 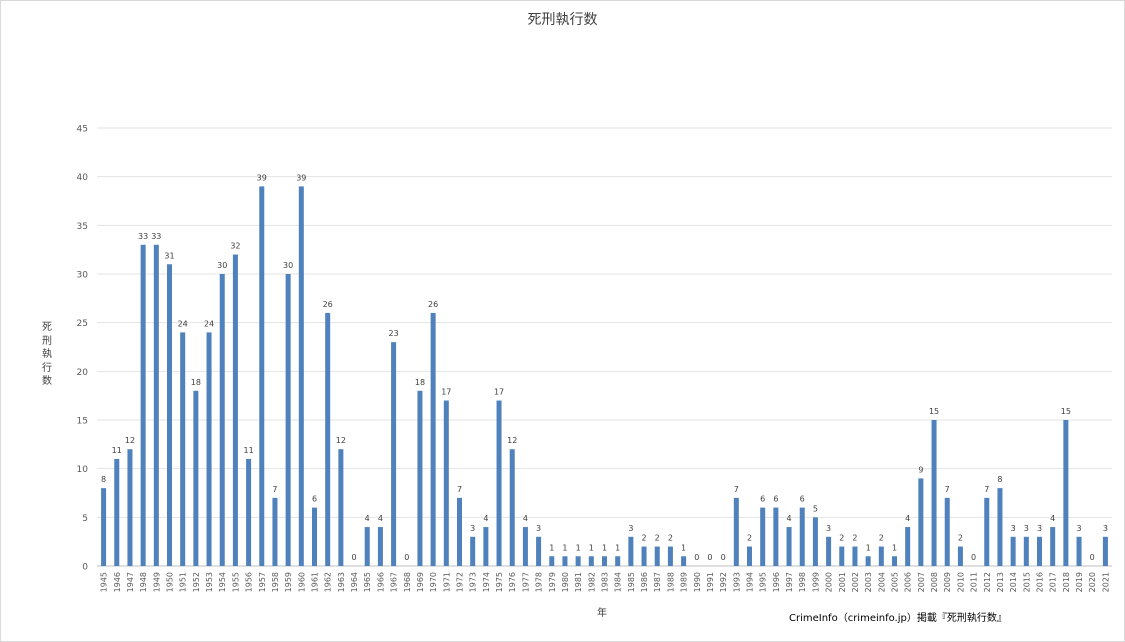 I want to click on data-label: 39, so click(x=262, y=177).